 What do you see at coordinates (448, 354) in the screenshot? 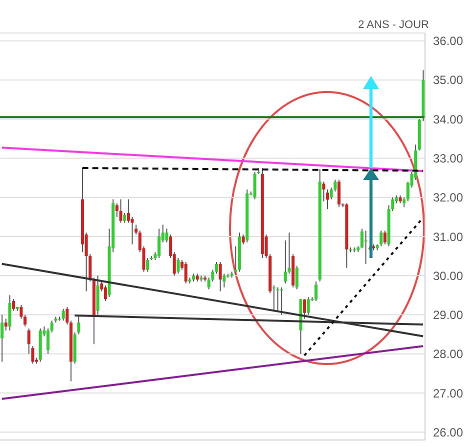
I see `y-tick-label: 28.00` at bounding box center [448, 354].